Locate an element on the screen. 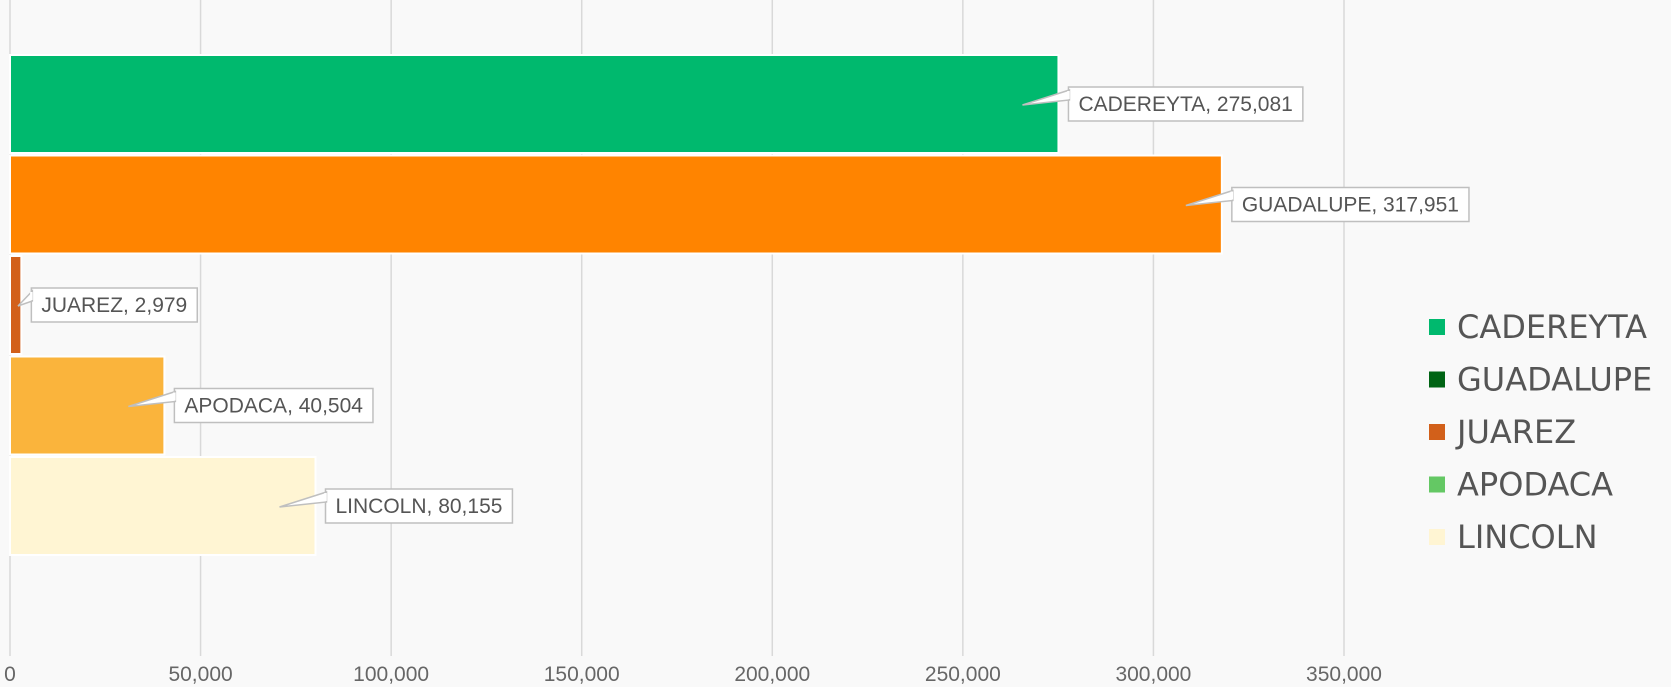  data-label-text: APODACA, 40,504 is located at coordinates (273, 406).